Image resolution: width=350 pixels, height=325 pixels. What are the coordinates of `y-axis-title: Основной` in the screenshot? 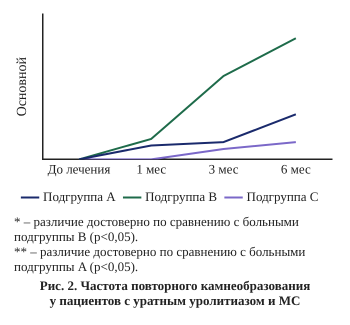 It's located at (22, 86).